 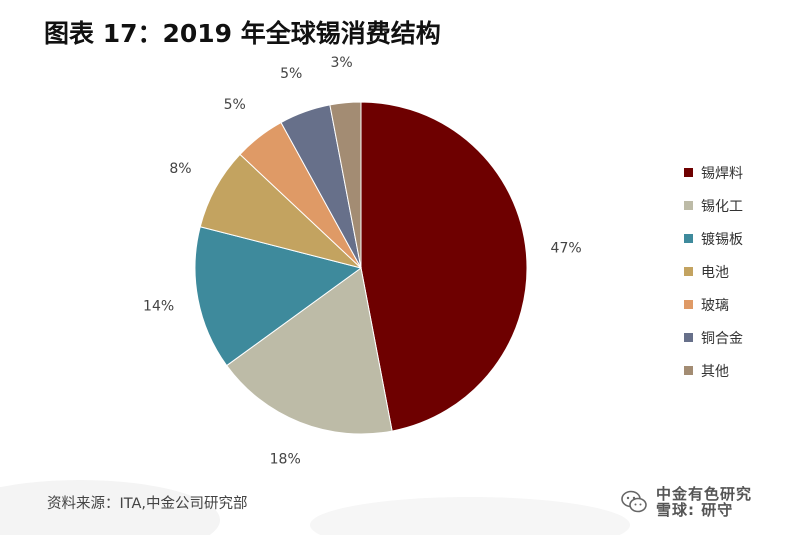 I want to click on slice-label-7: 3%, so click(x=341, y=63).